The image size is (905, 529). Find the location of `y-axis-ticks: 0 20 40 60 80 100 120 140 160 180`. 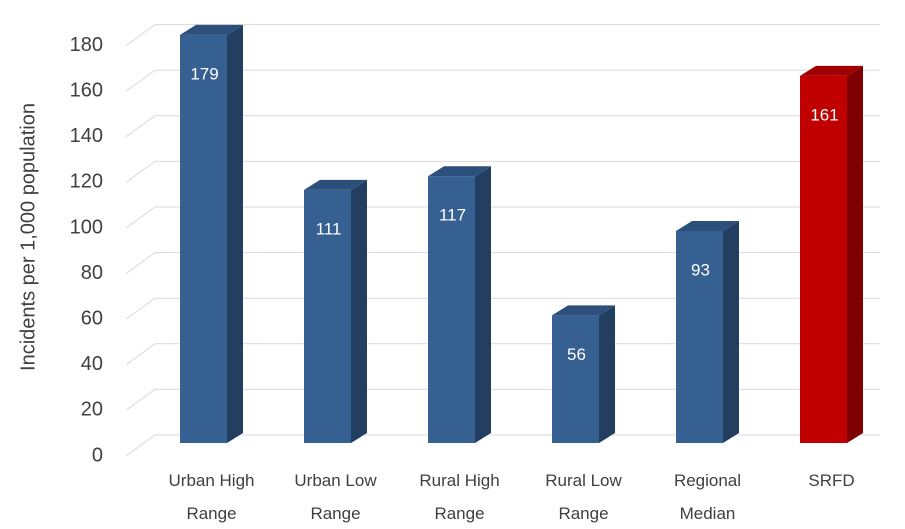

y-axis-ticks: 0 20 40 60 80 100 120 140 160 180 is located at coordinates (86, 250).